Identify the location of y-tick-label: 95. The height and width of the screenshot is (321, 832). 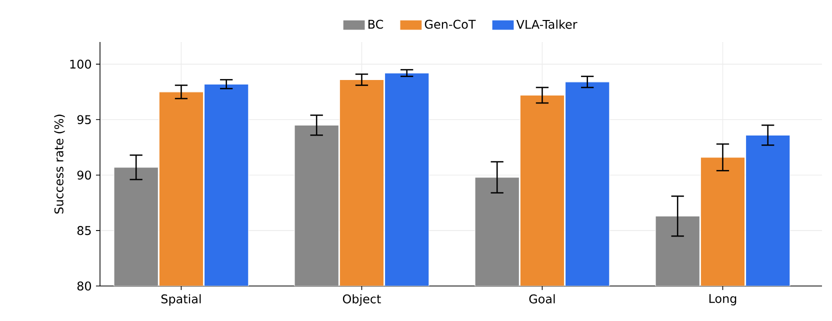
(84, 119).